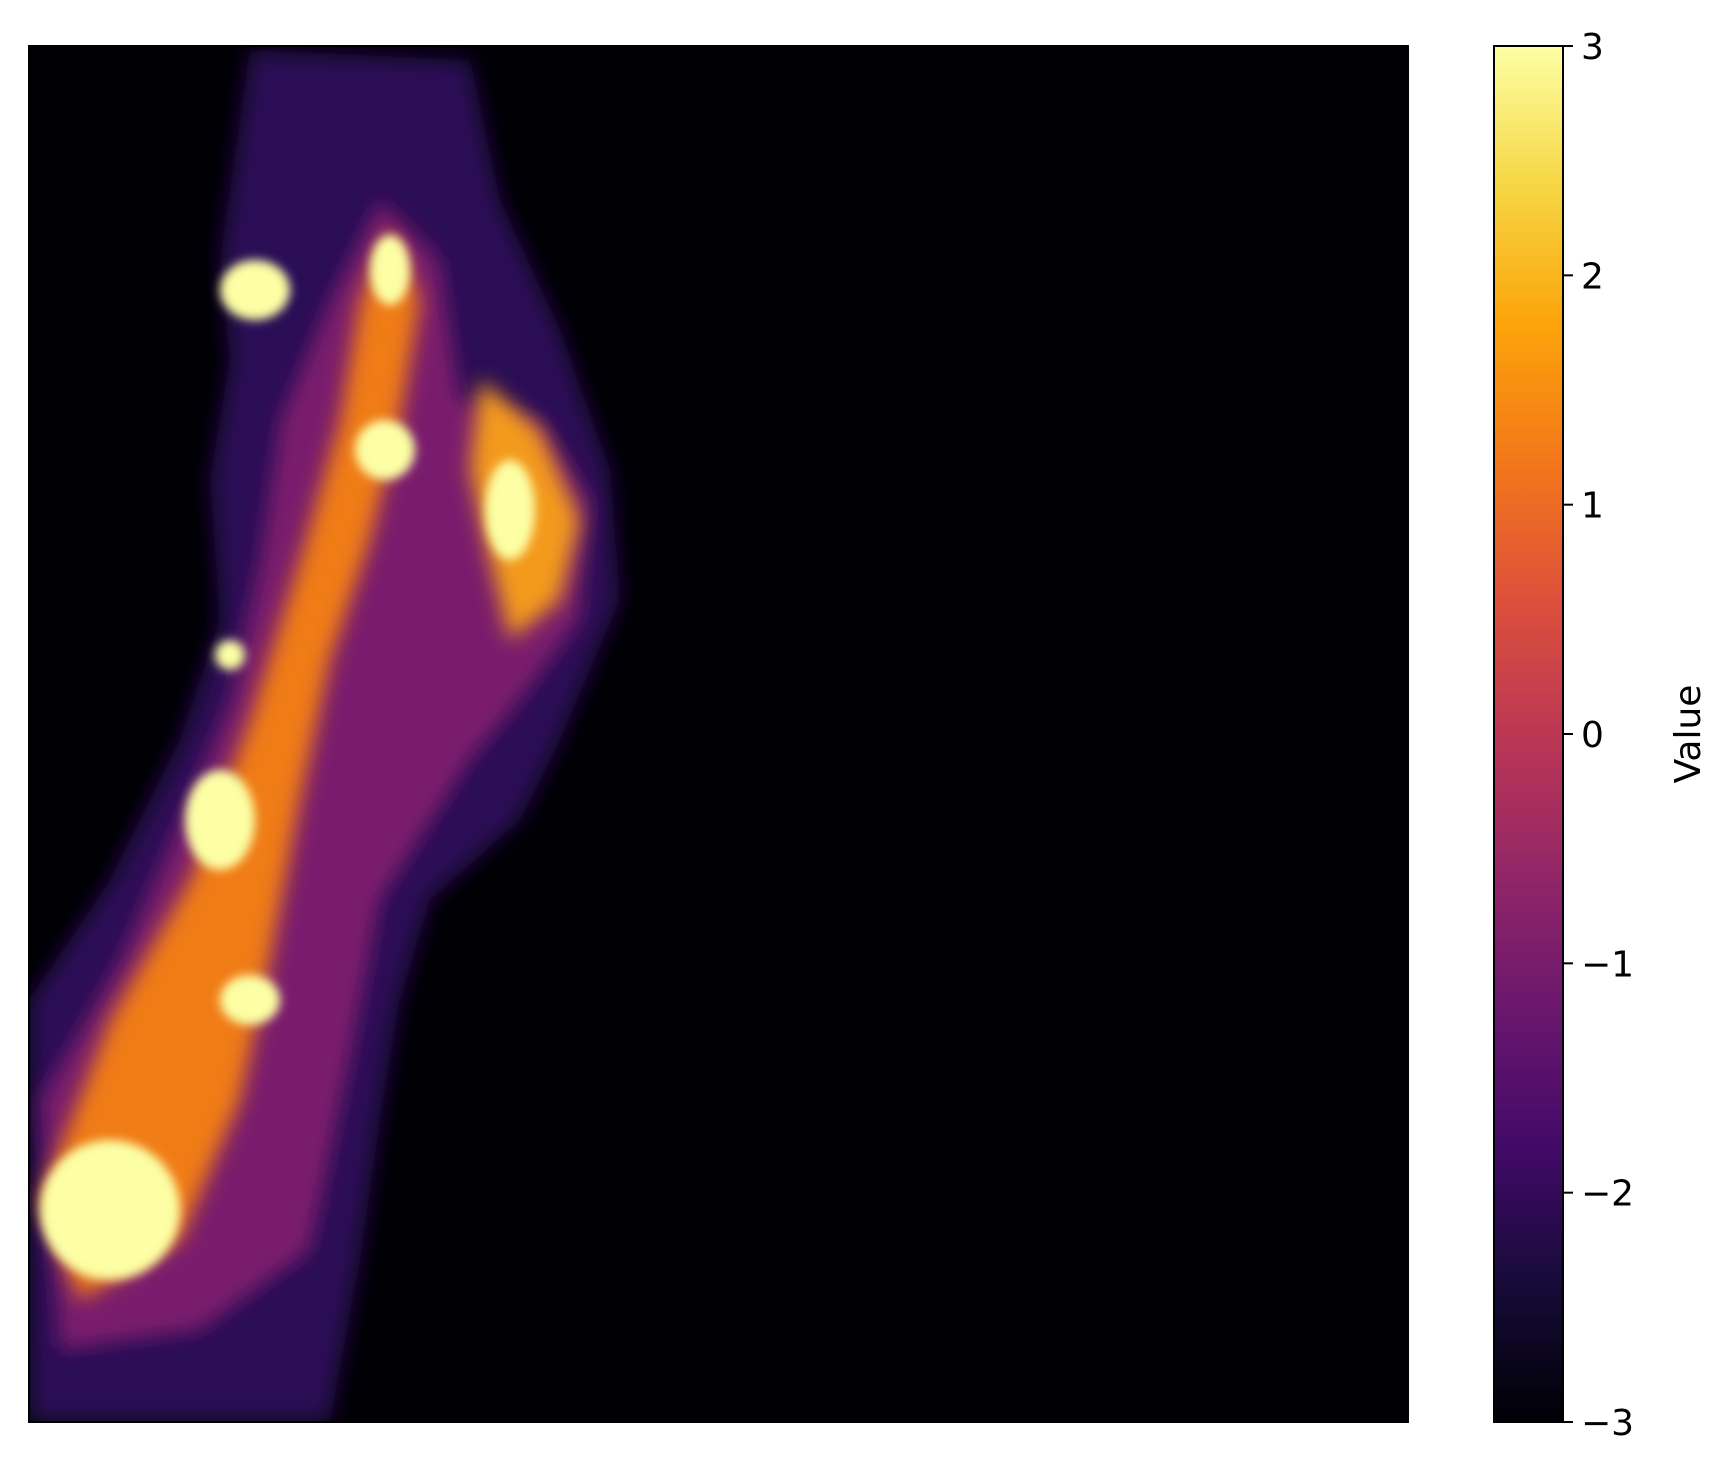 The image size is (1731, 1469). What do you see at coordinates (1592, 47) in the screenshot?
I see `colorbar-tick-label: 3` at bounding box center [1592, 47].